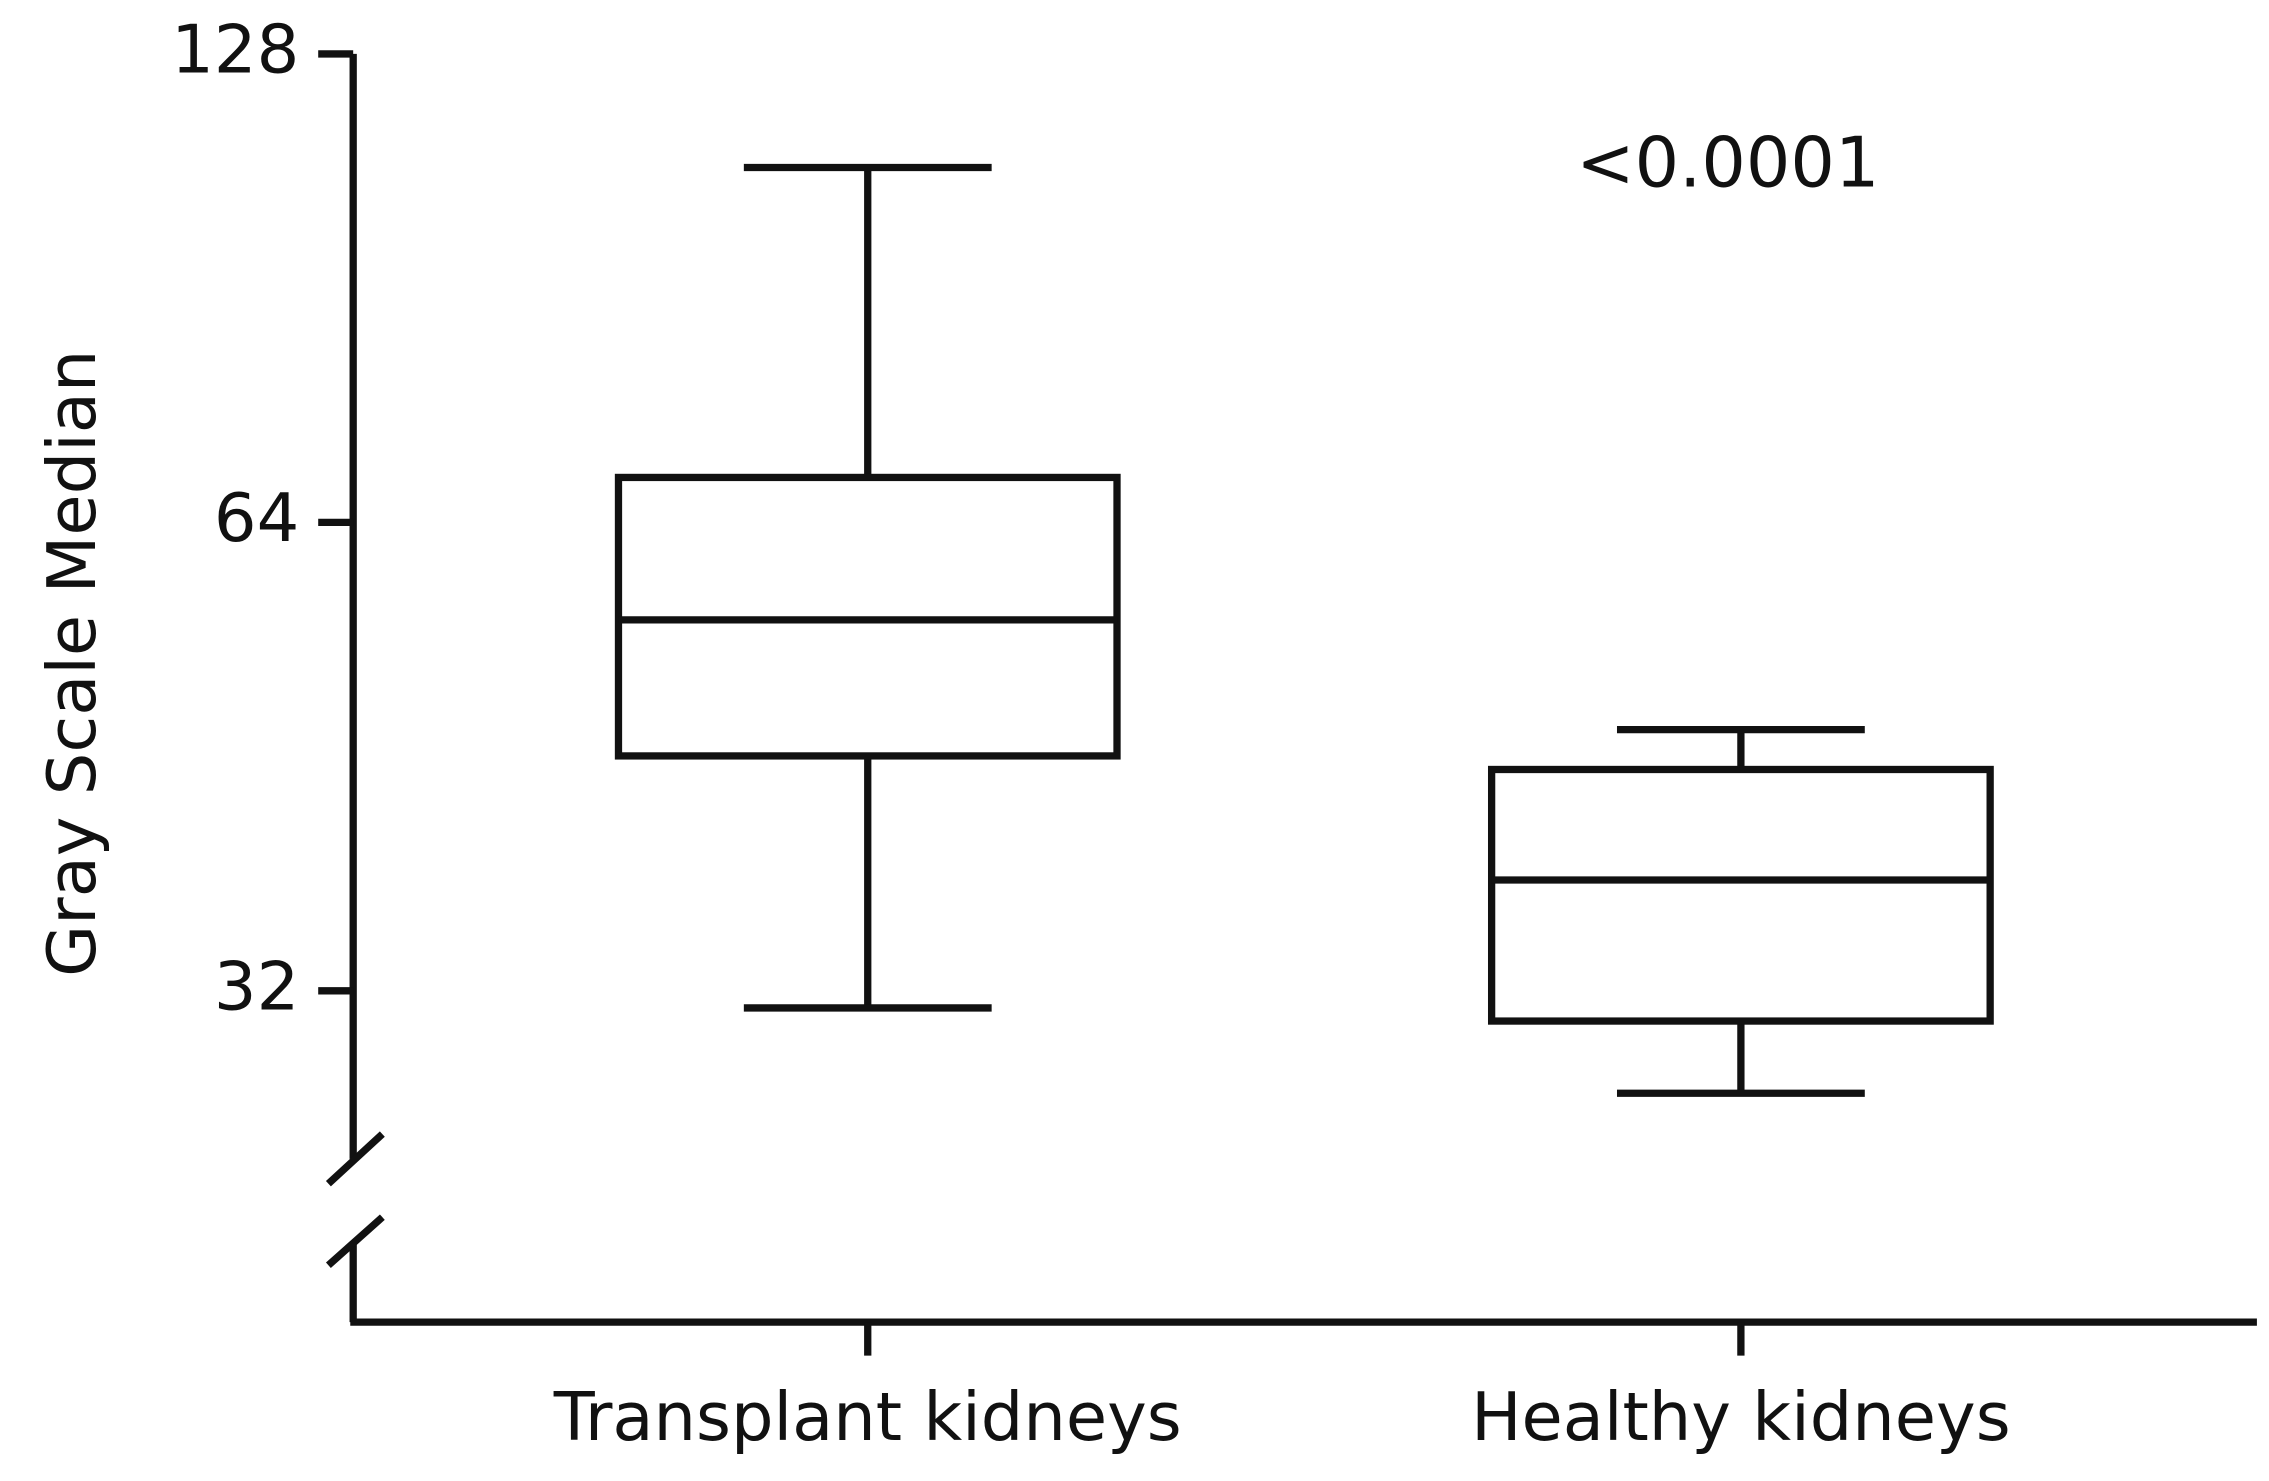 The width and height of the screenshot is (2269, 1481). Describe the element at coordinates (235, 49) in the screenshot. I see `y-tick-label: 128` at that location.